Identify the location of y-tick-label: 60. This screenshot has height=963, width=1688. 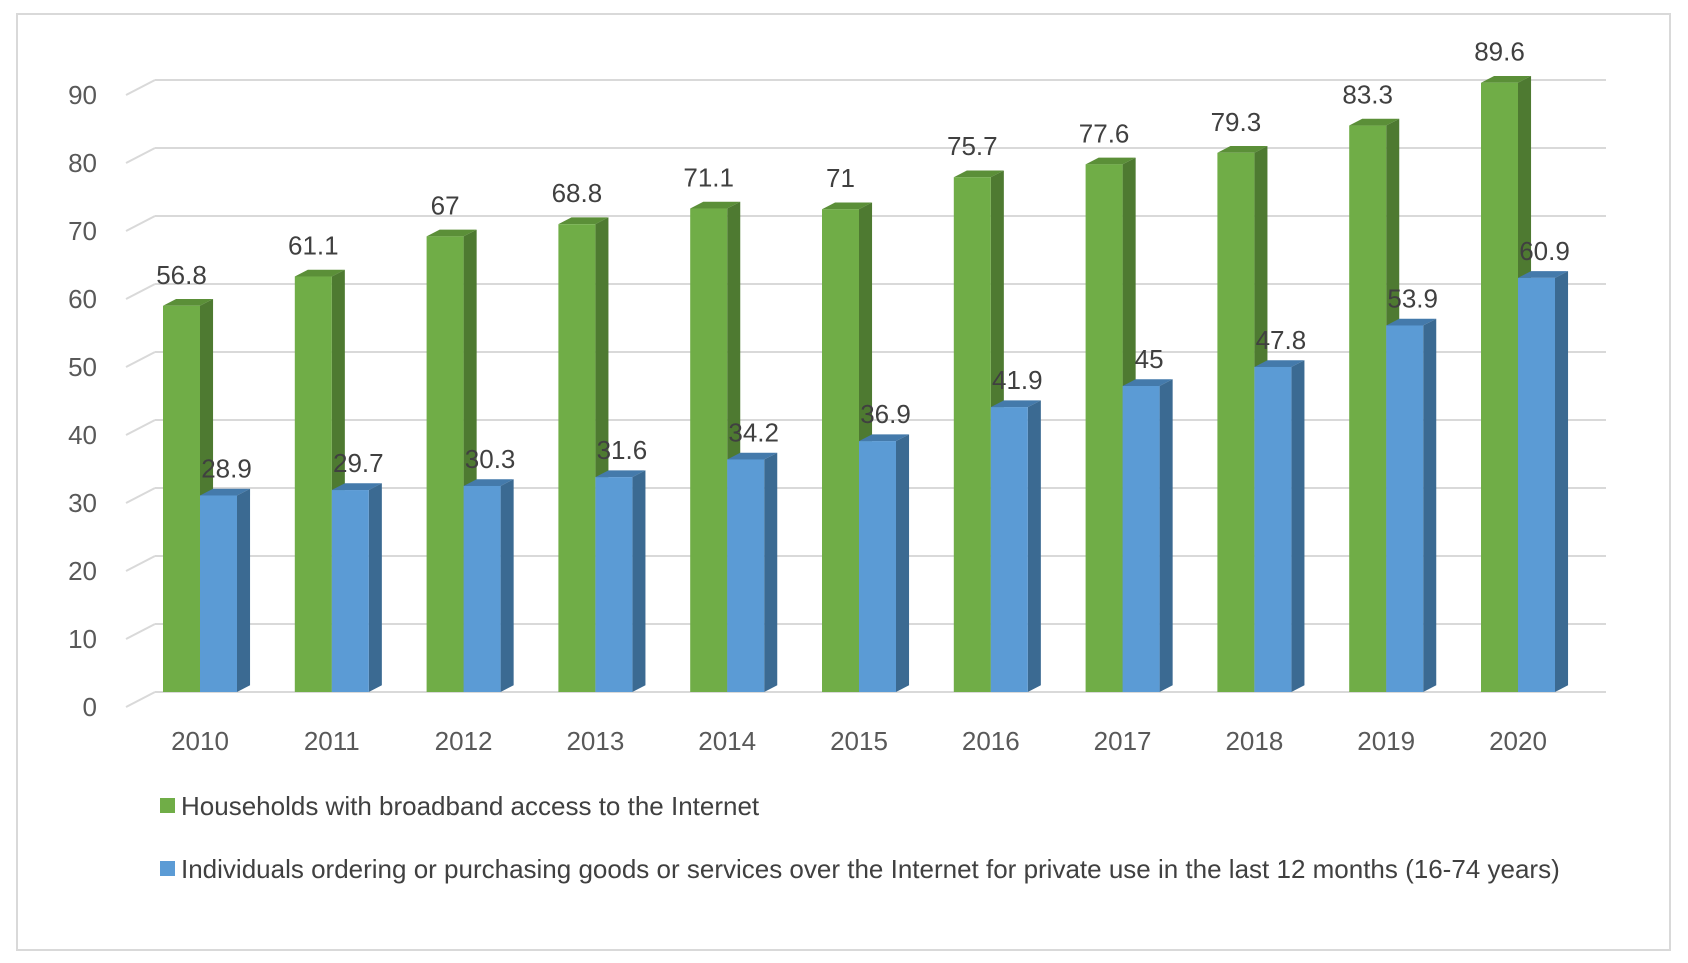
(82, 299).